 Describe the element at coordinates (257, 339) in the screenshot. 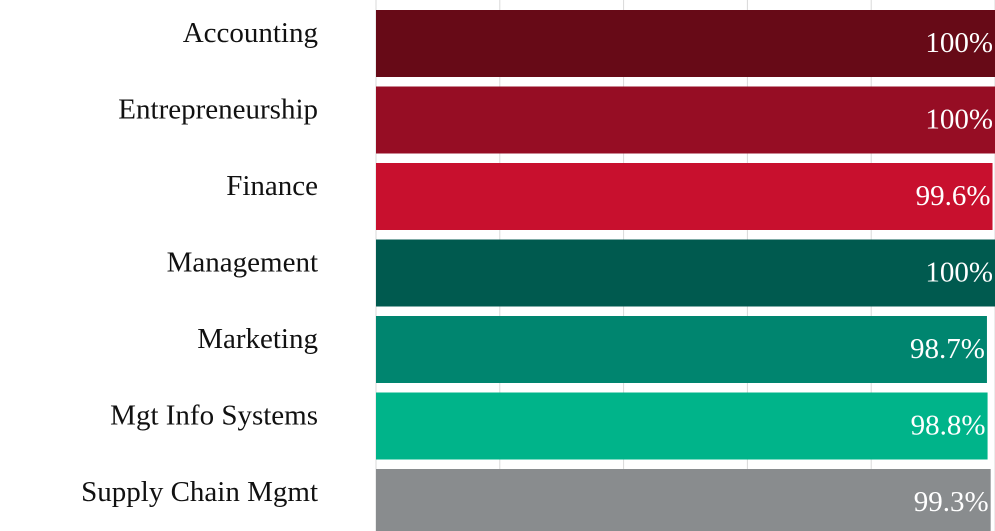

I see `category-label: Marketing` at that location.